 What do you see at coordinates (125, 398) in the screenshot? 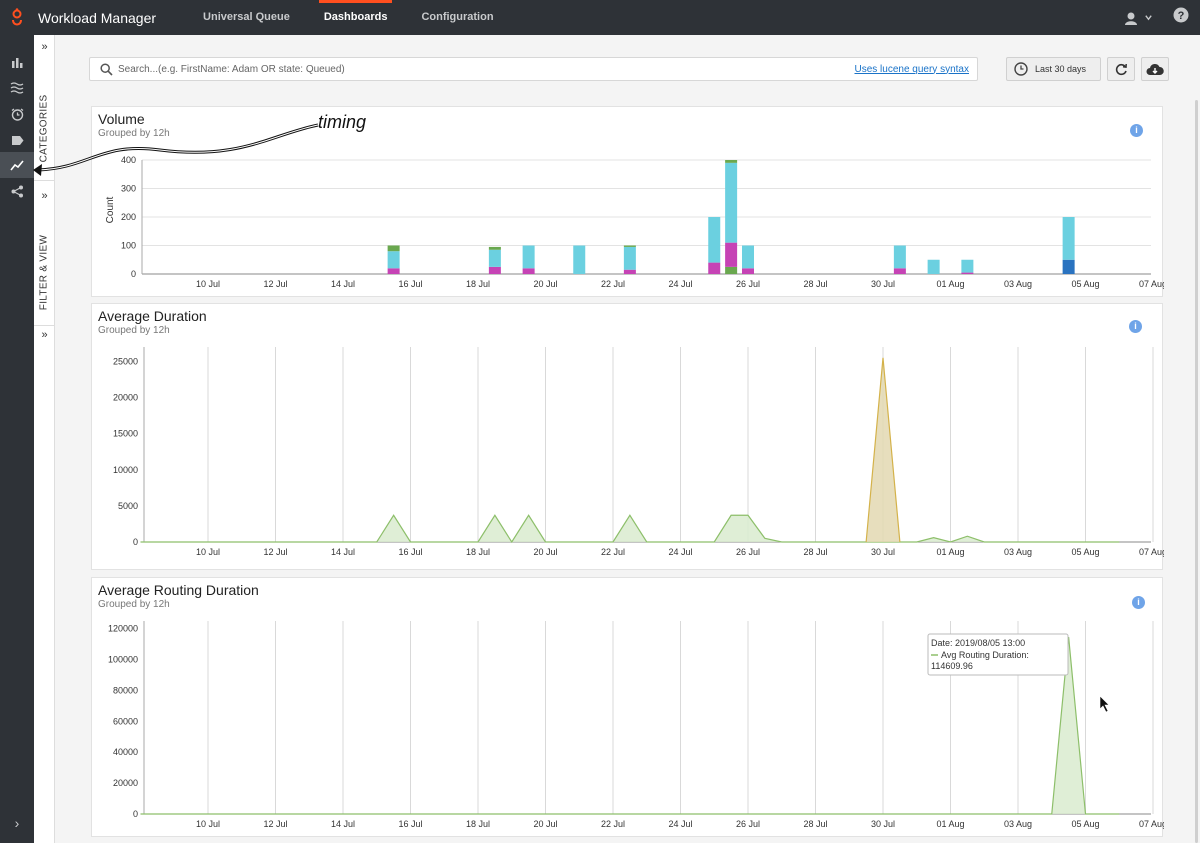
I see `y-tick-label: 20000` at bounding box center [125, 398].